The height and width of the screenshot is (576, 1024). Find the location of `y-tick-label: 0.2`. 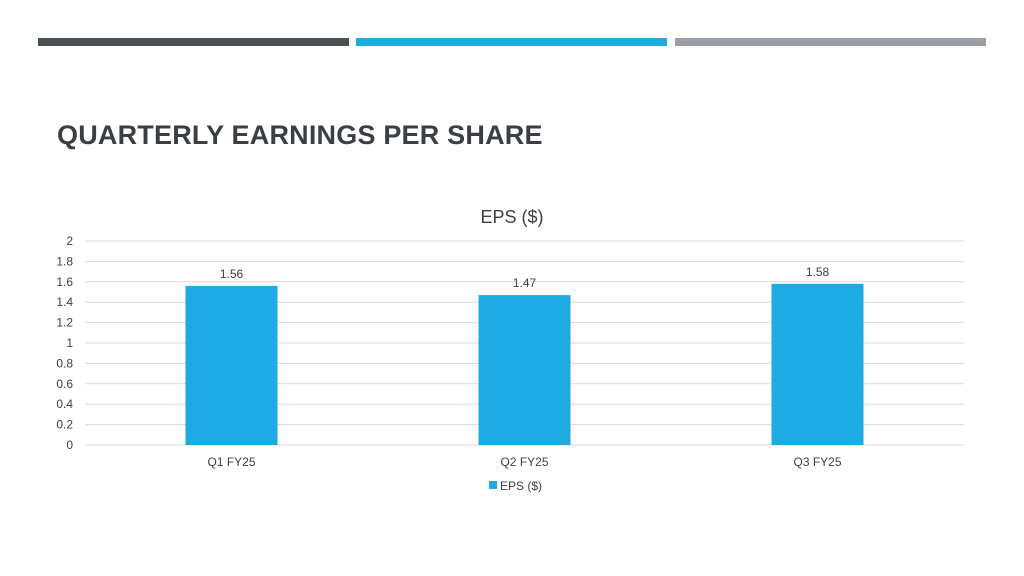

y-tick-label: 0.2 is located at coordinates (64, 425).